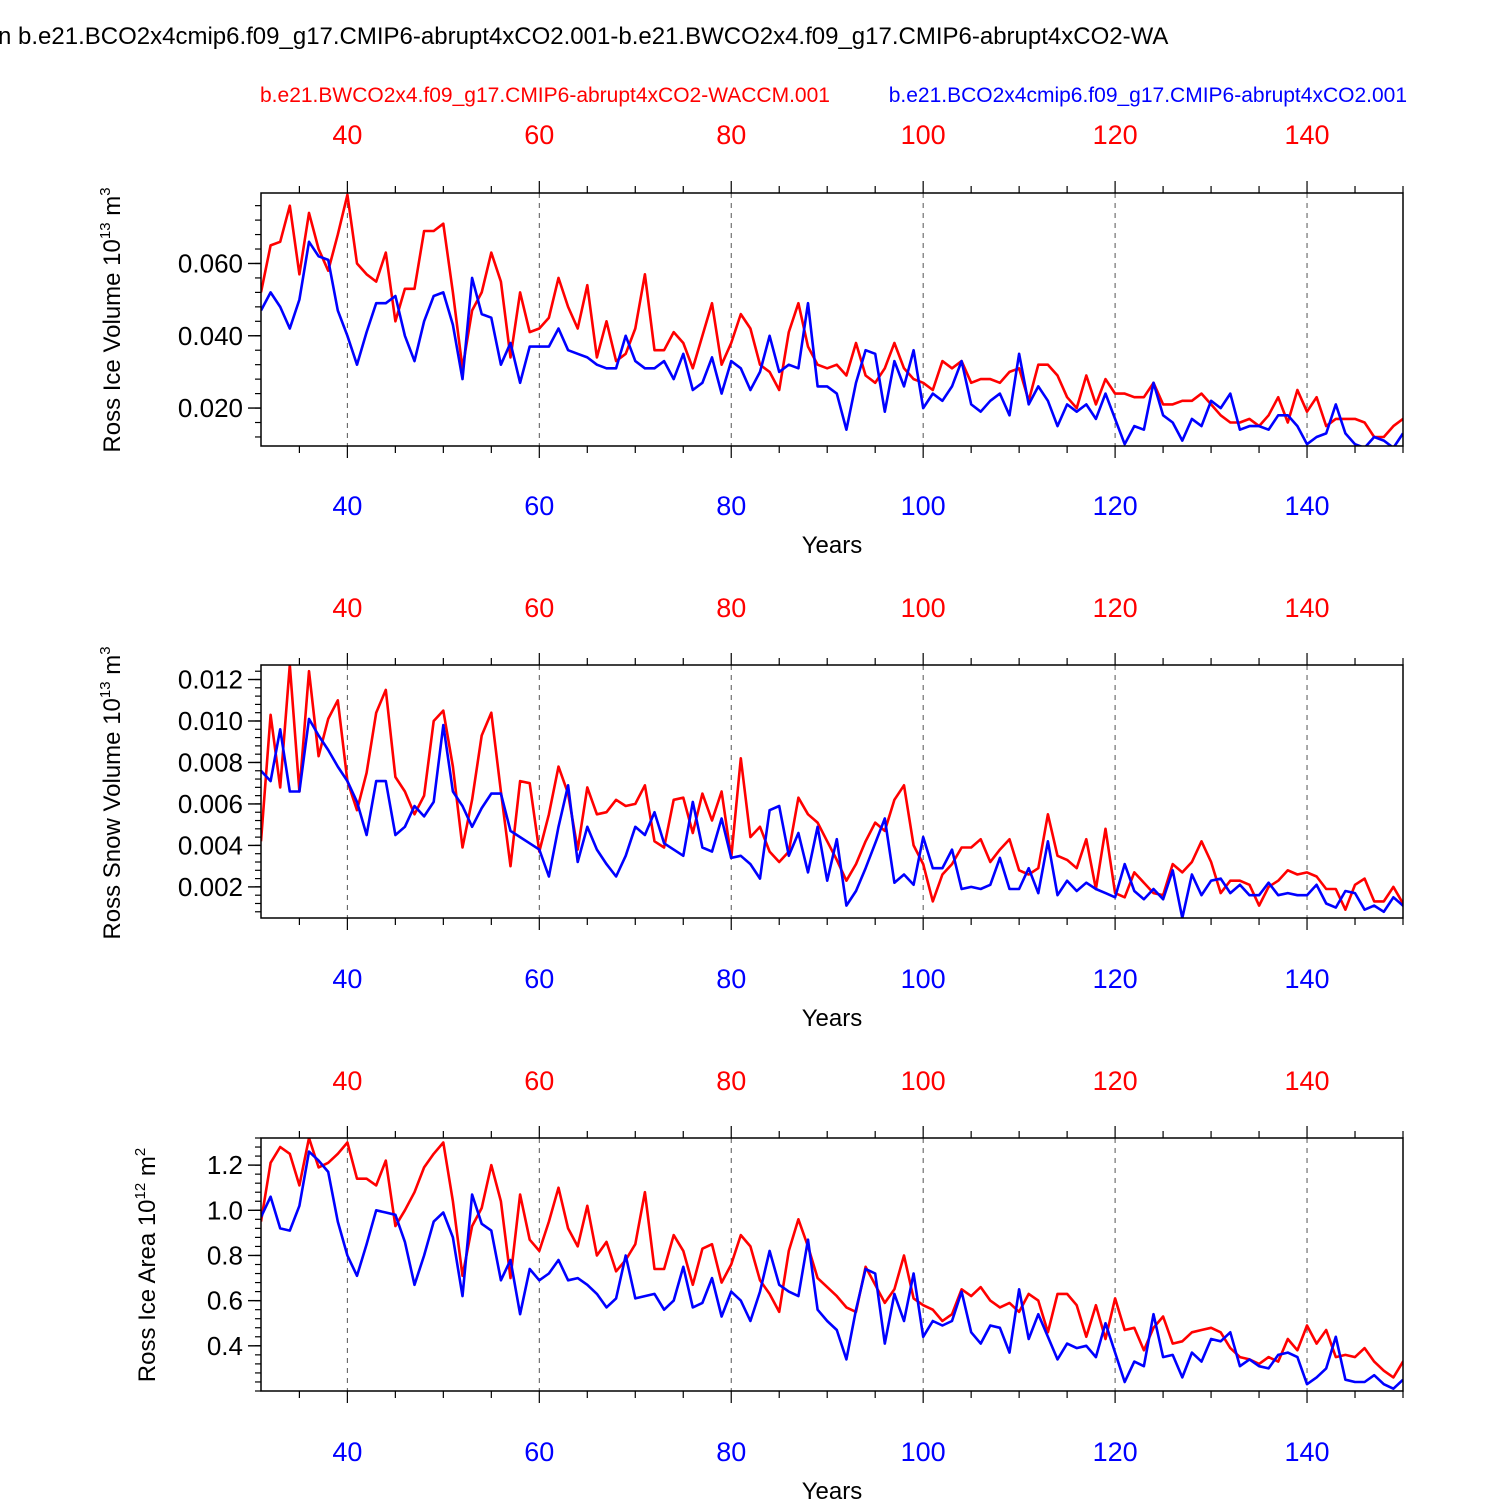 The height and width of the screenshot is (1500, 1500). What do you see at coordinates (111, 792) in the screenshot?
I see `y-axis-label: Ross Snow Volume 1013 m3` at bounding box center [111, 792].